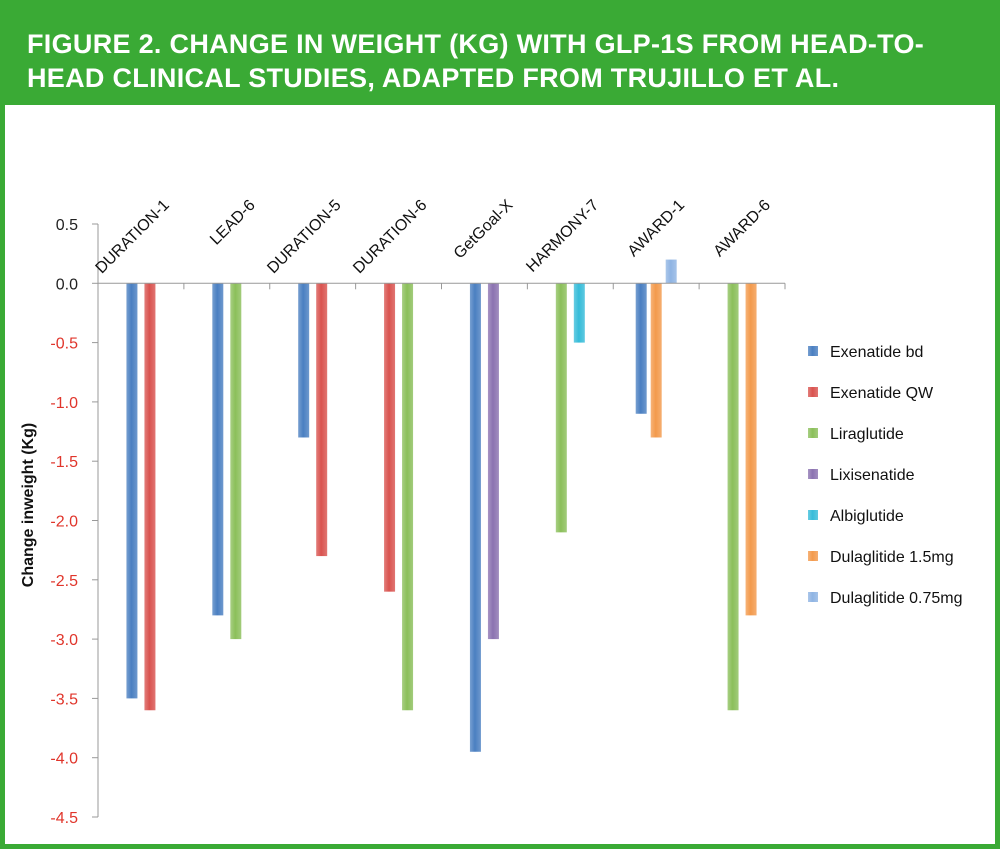 The width and height of the screenshot is (1000, 849). I want to click on bar-award-1-dulaglitide-0-75mg, so click(671, 271).